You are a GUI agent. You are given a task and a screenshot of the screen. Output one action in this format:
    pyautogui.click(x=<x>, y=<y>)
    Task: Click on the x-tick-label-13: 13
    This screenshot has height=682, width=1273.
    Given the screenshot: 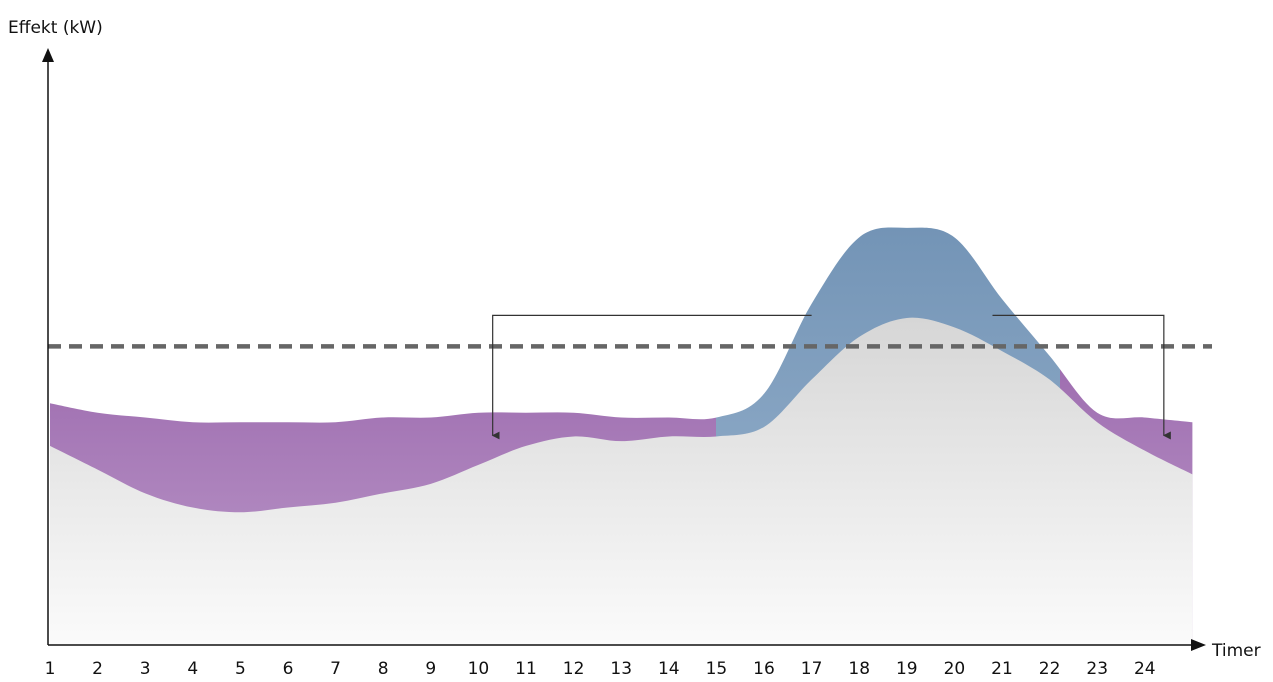 What is the action you would take?
    pyautogui.click(x=621, y=669)
    